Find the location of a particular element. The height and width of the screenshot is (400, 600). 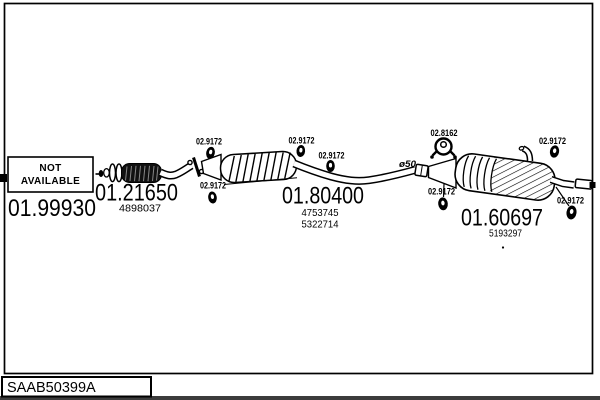

tailpipe-end-marker is located at coordinates (592, 185).